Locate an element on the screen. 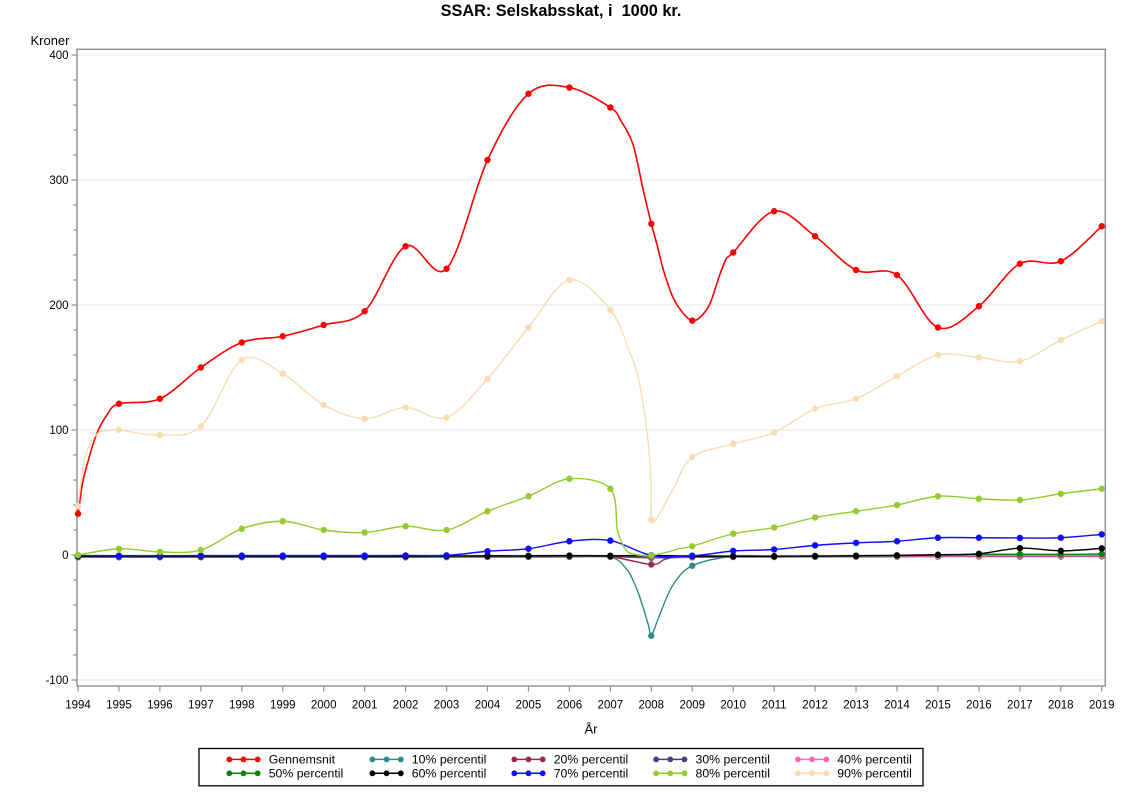  svg-text: 40% percentil is located at coordinates (874, 760).